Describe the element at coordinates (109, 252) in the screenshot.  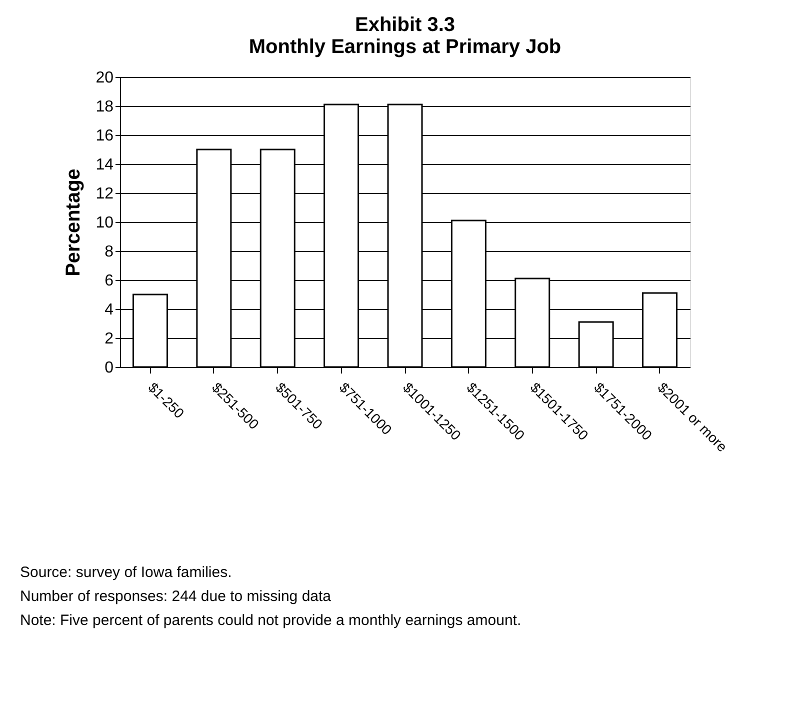
I see `y-tick-label: 8` at that location.